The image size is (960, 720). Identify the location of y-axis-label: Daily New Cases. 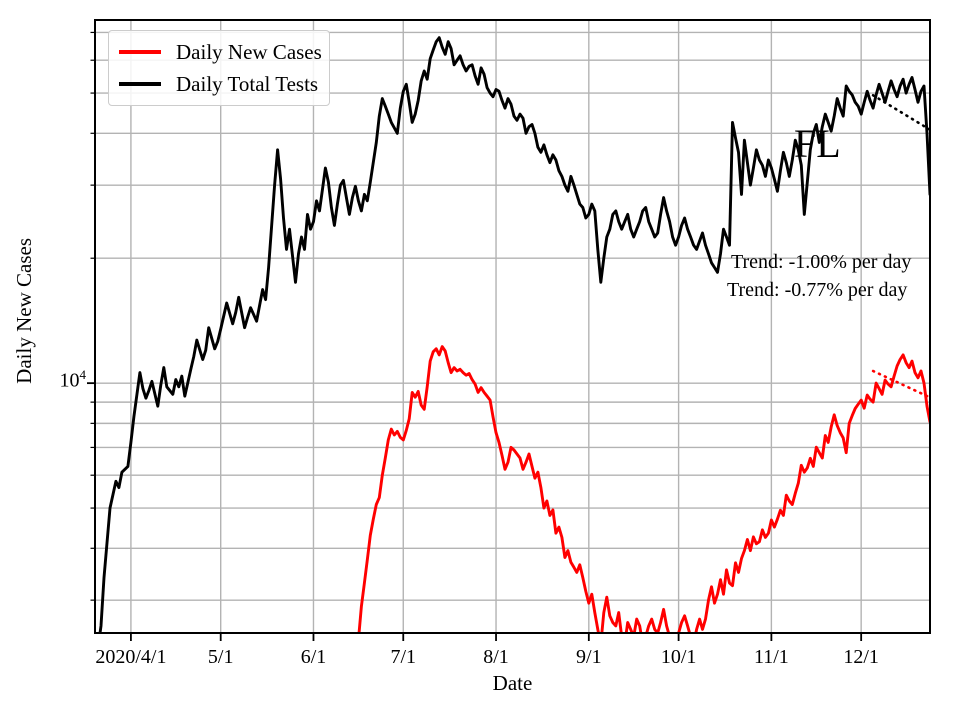
(24, 311).